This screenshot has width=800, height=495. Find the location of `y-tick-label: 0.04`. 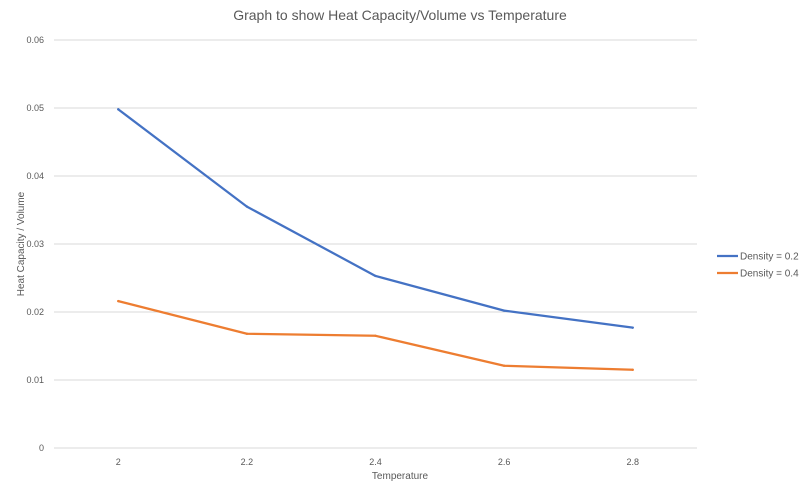

y-tick-label: 0.04 is located at coordinates (35, 176).